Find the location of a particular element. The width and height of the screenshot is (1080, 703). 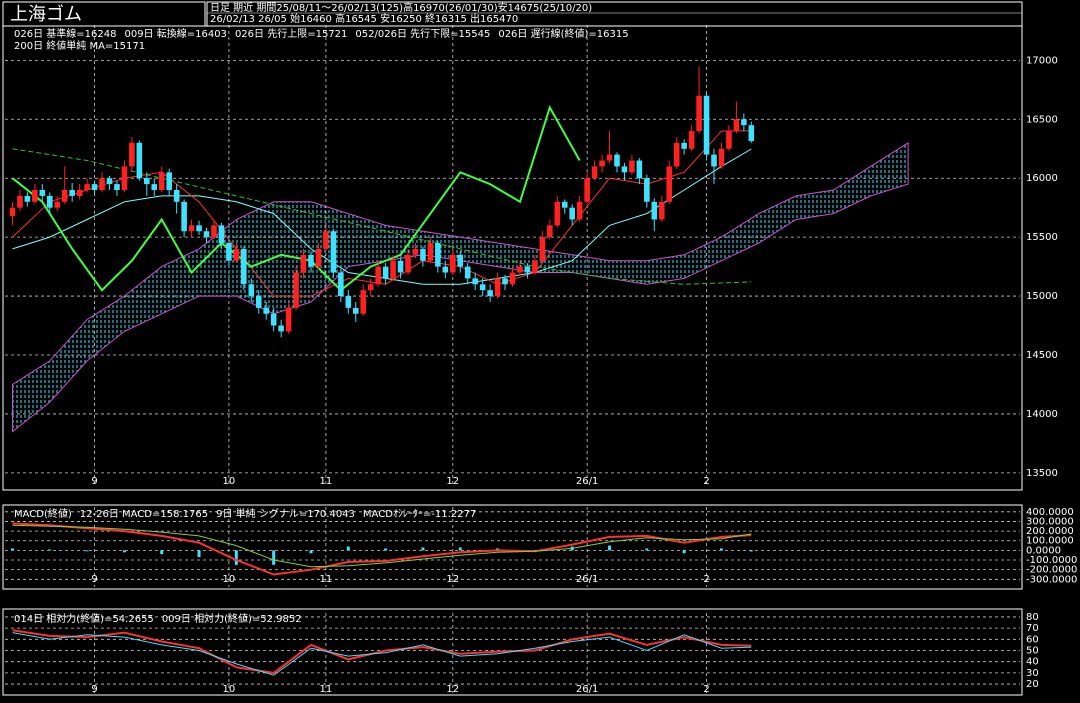

legend-entry: MACD(終値) is located at coordinates (43, 513).